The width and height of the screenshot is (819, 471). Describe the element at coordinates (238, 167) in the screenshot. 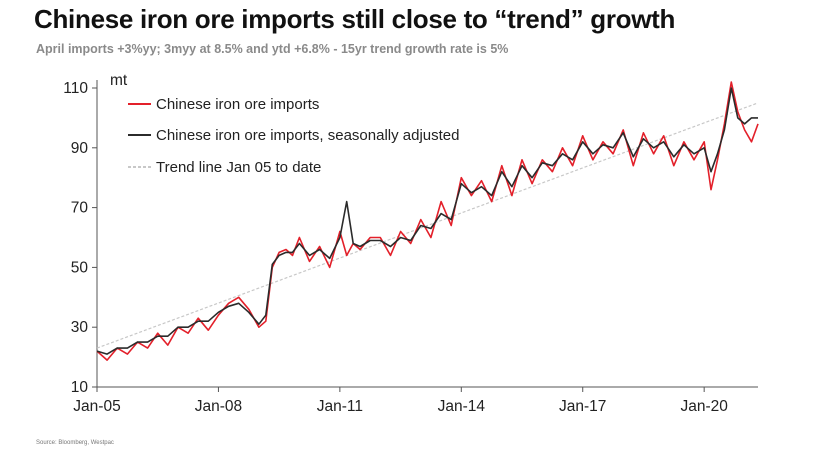

I see `legend-label: Trend line Jan 05 to date` at that location.